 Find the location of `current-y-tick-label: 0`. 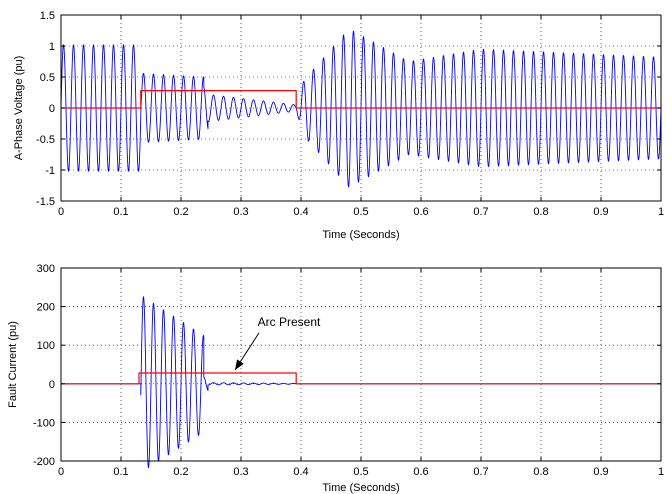

current-y-tick-label: 0 is located at coordinates (52, 385).